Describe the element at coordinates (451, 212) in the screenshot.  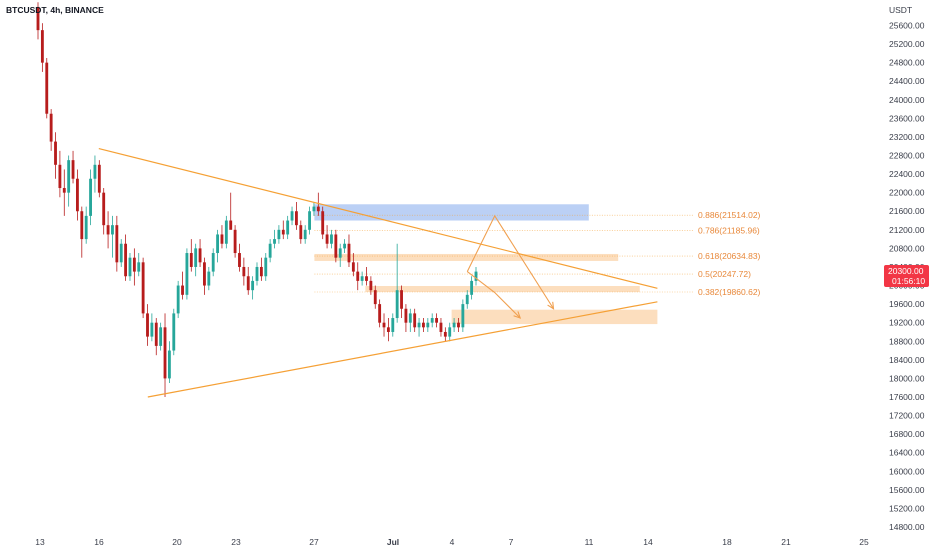
I see `zone-supply` at that location.